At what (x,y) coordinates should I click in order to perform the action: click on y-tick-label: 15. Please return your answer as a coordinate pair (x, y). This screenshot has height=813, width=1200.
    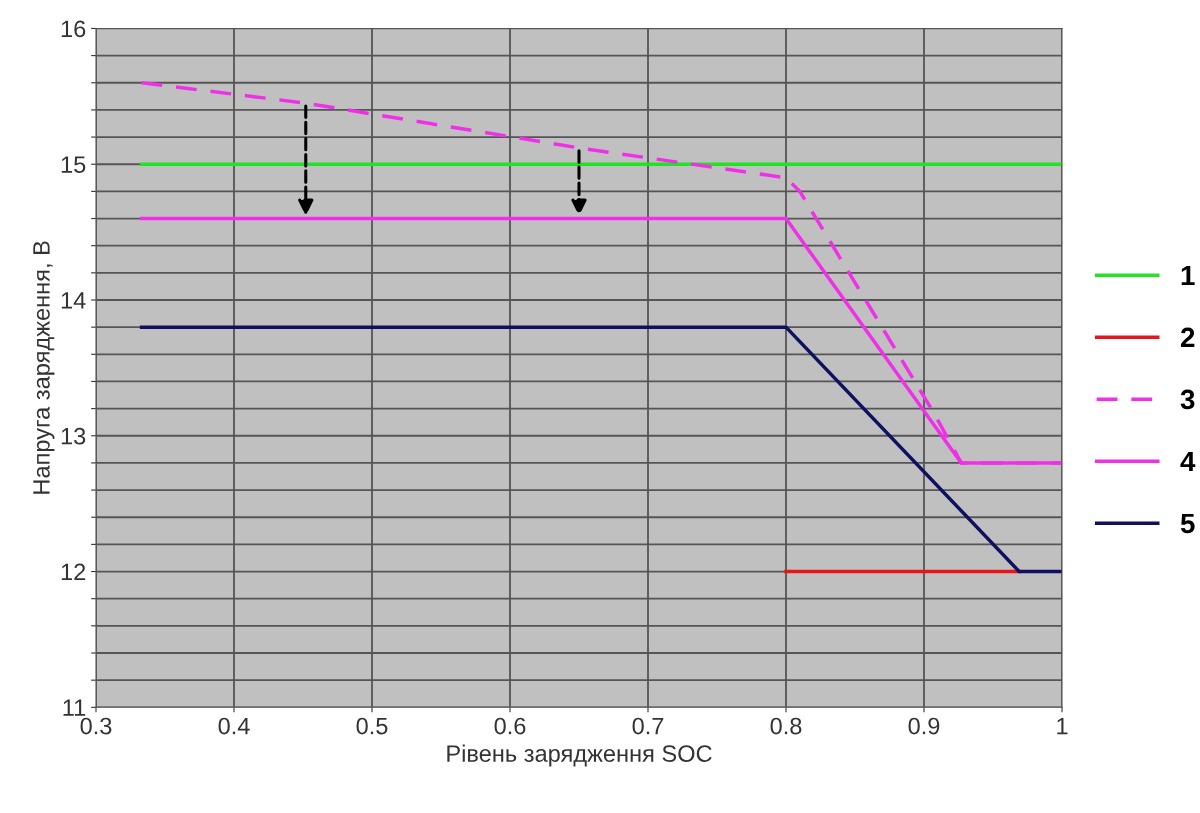
    Looking at the image, I should click on (73, 165).